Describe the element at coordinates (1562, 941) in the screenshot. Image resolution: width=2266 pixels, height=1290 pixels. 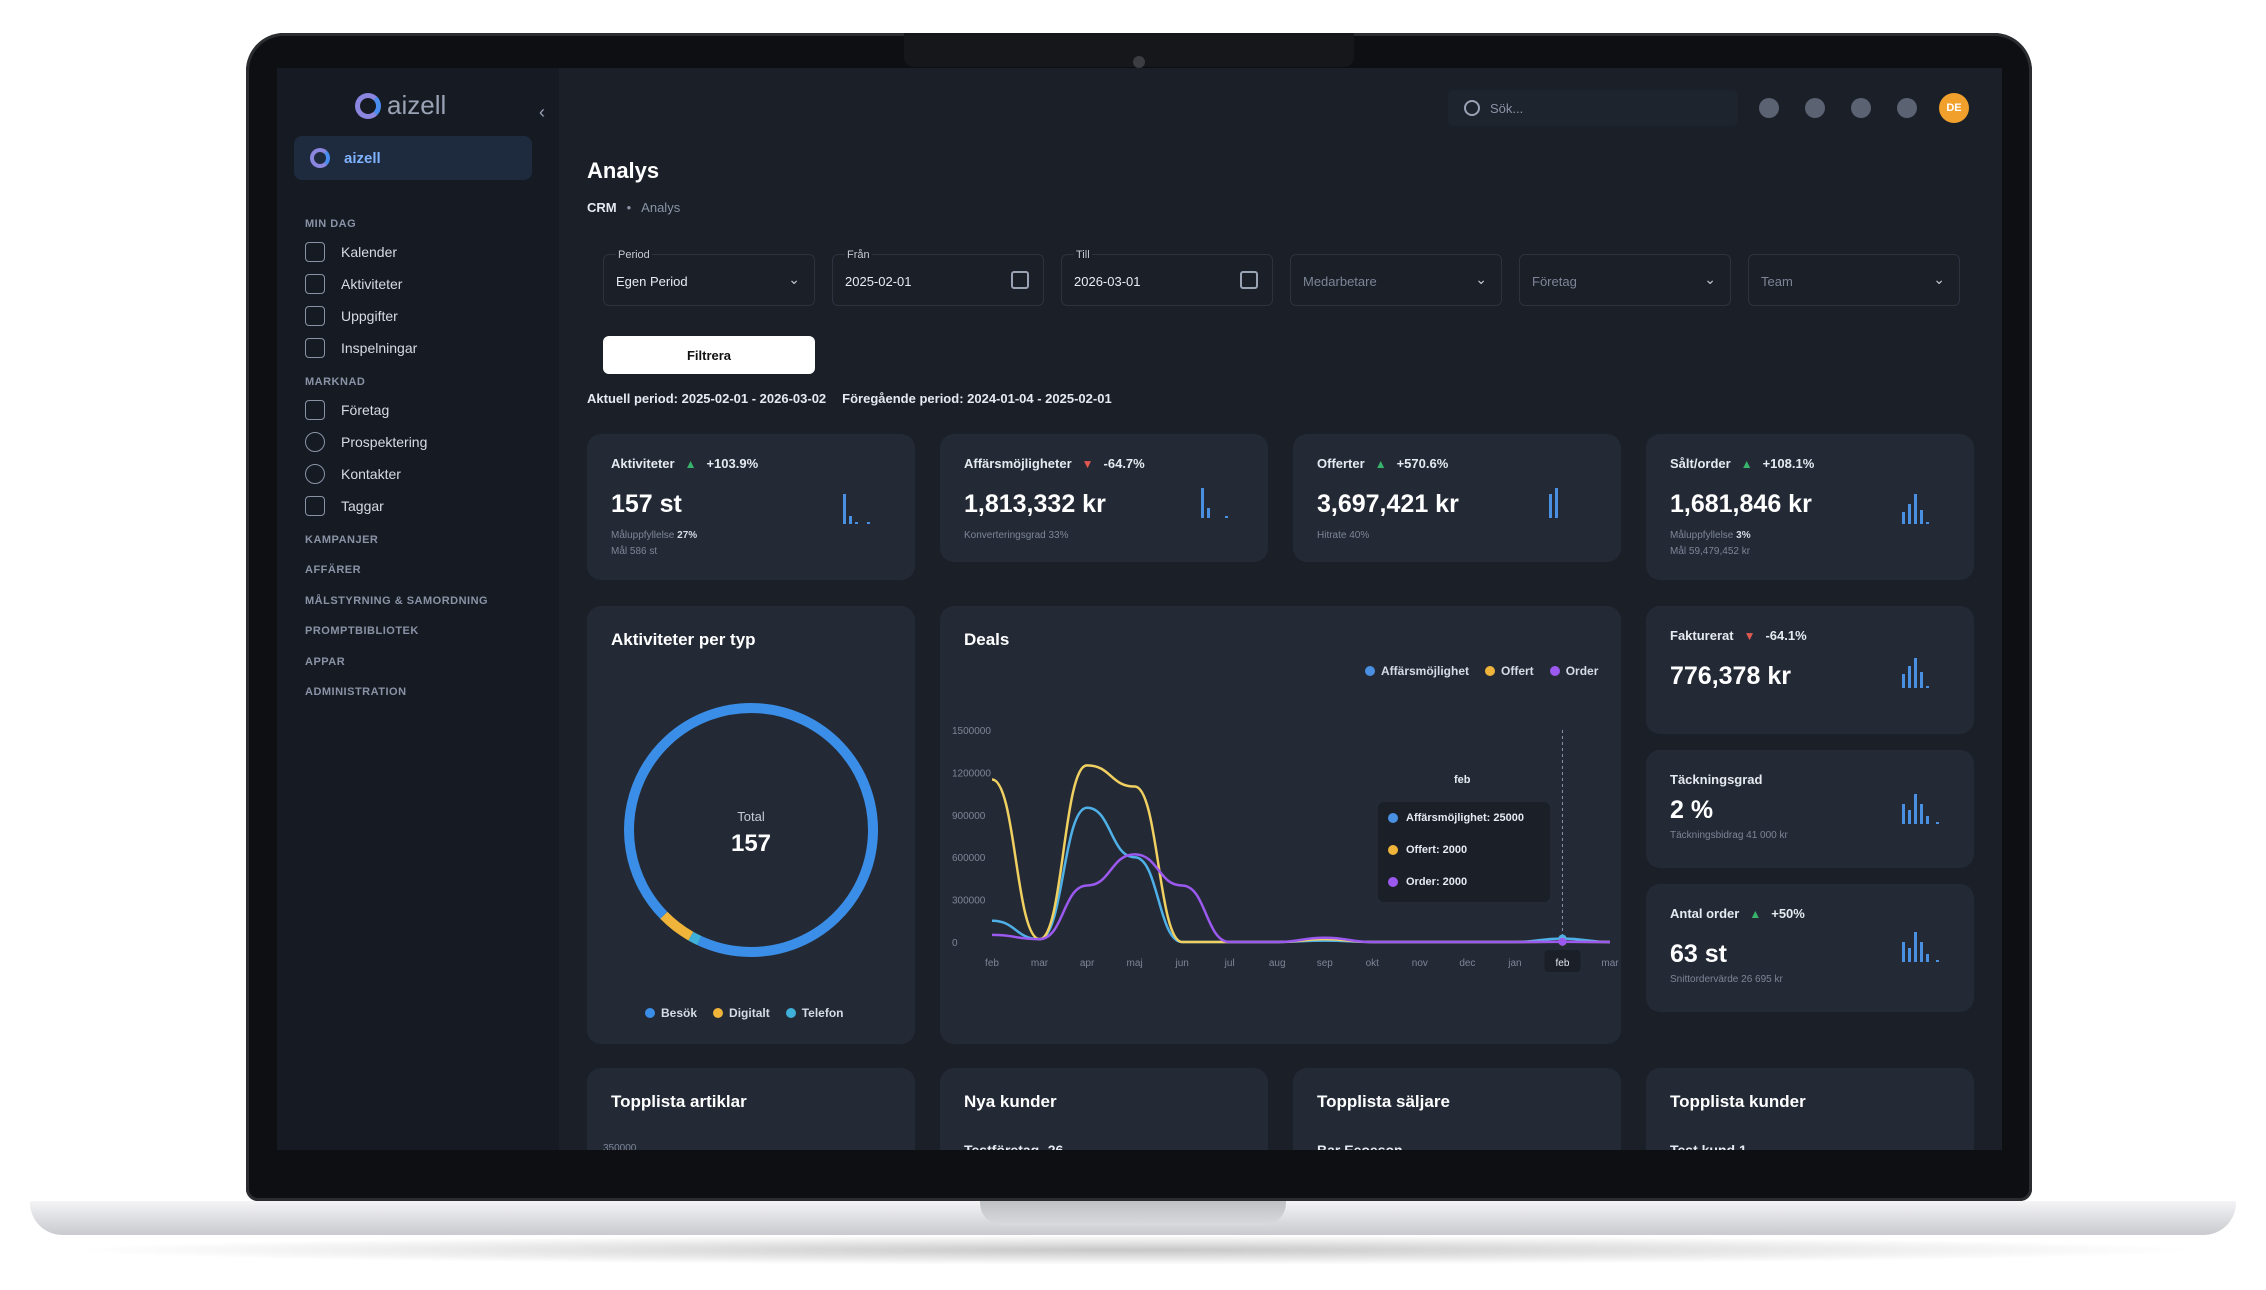
I see `data-point` at that location.